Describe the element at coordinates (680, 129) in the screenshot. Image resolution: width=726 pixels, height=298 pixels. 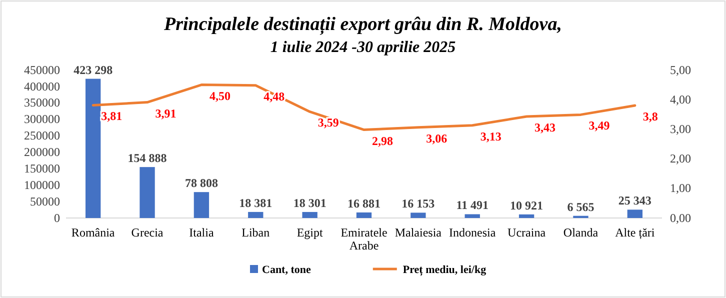
I see `y2-tick-label: 3,00` at that location.